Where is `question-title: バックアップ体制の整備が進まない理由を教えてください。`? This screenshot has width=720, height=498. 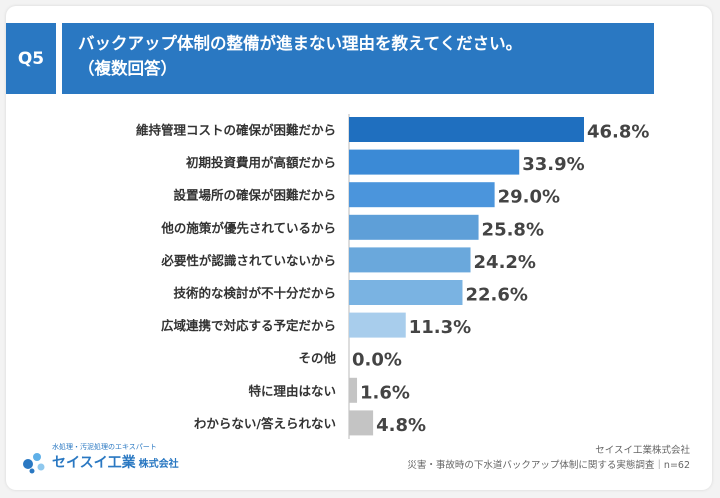
question-title: バックアップ体制の整備が進まない理由を教えてください。 is located at coordinates (300, 43).